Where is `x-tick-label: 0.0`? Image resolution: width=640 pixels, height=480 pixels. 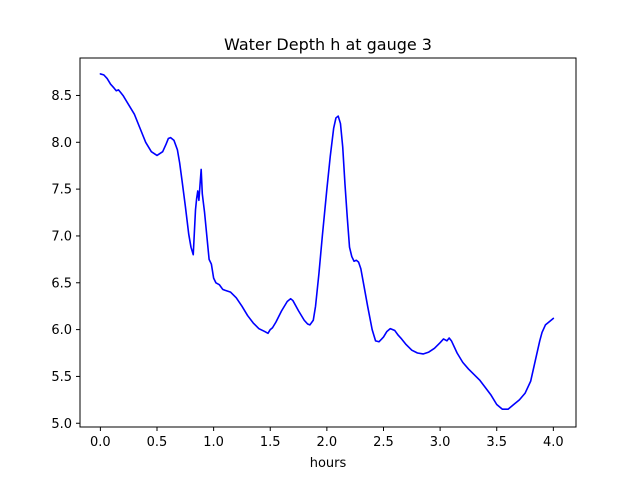
x-tick-label: 0.0 is located at coordinates (100, 442).